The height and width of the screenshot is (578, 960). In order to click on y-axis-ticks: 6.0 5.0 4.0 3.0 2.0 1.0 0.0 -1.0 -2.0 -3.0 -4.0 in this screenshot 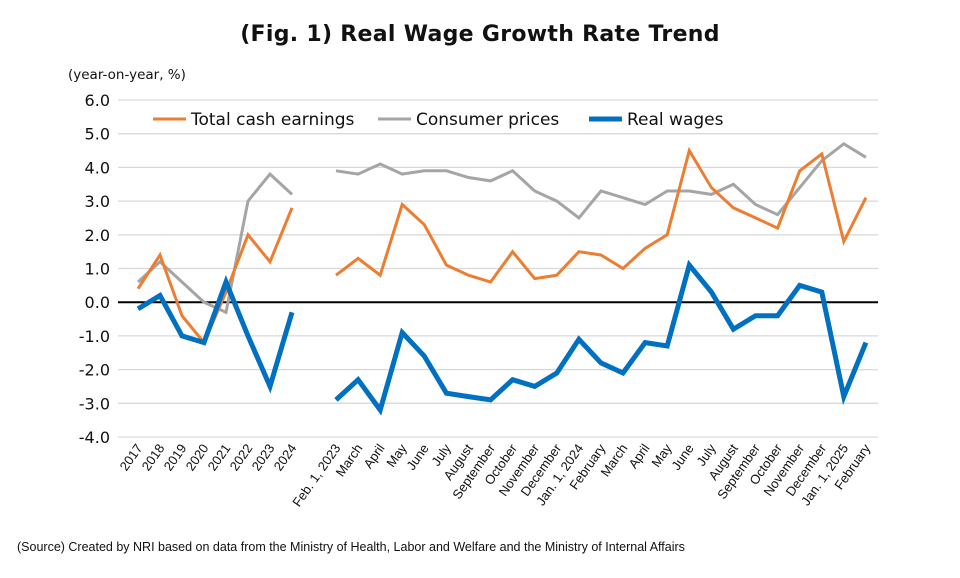, I will do `click(94, 269)`.